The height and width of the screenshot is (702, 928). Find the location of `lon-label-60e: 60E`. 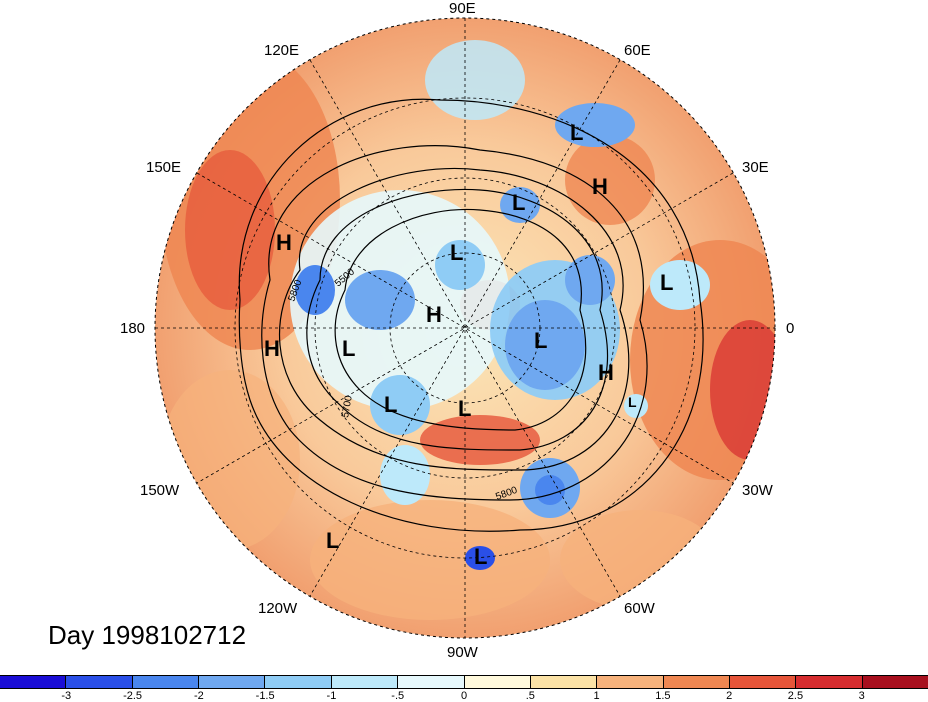

lon-label-60e: 60E is located at coordinates (637, 50).